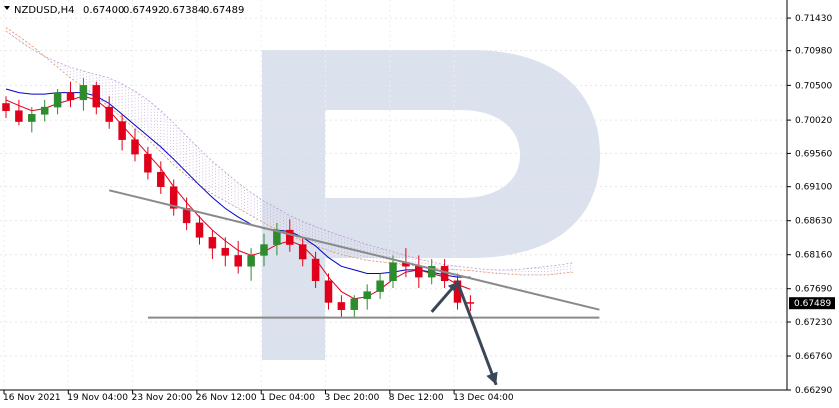  I want to click on x-tick-label: 16 Nov 2021, so click(32, 398).